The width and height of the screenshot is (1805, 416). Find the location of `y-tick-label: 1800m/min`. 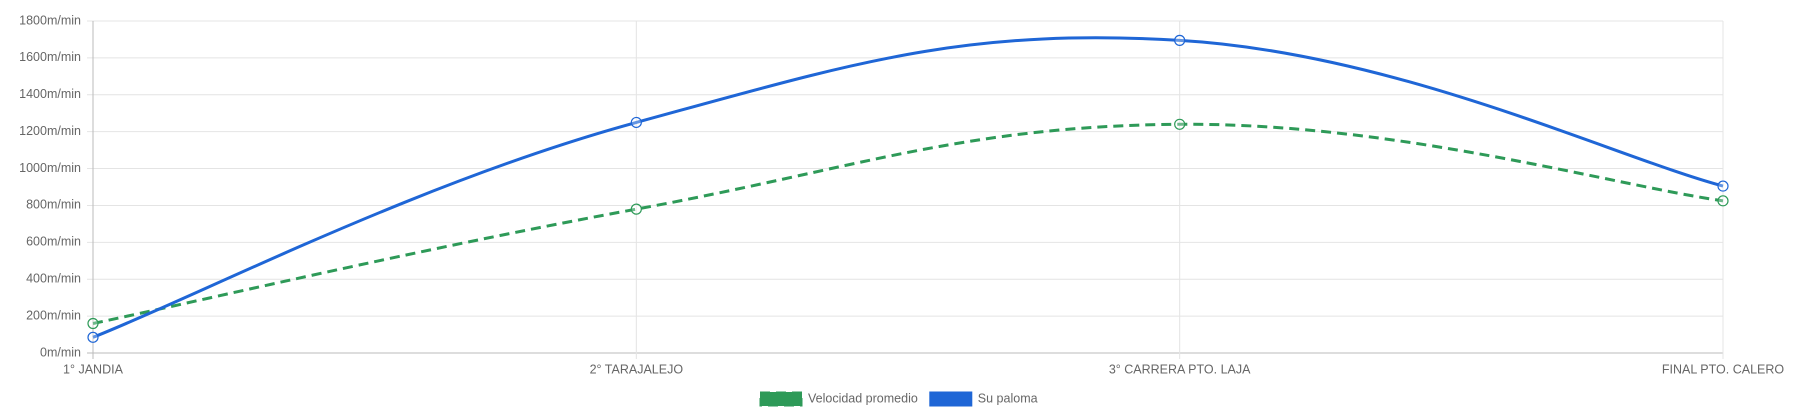

y-tick-label: 1800m/min is located at coordinates (50, 20).